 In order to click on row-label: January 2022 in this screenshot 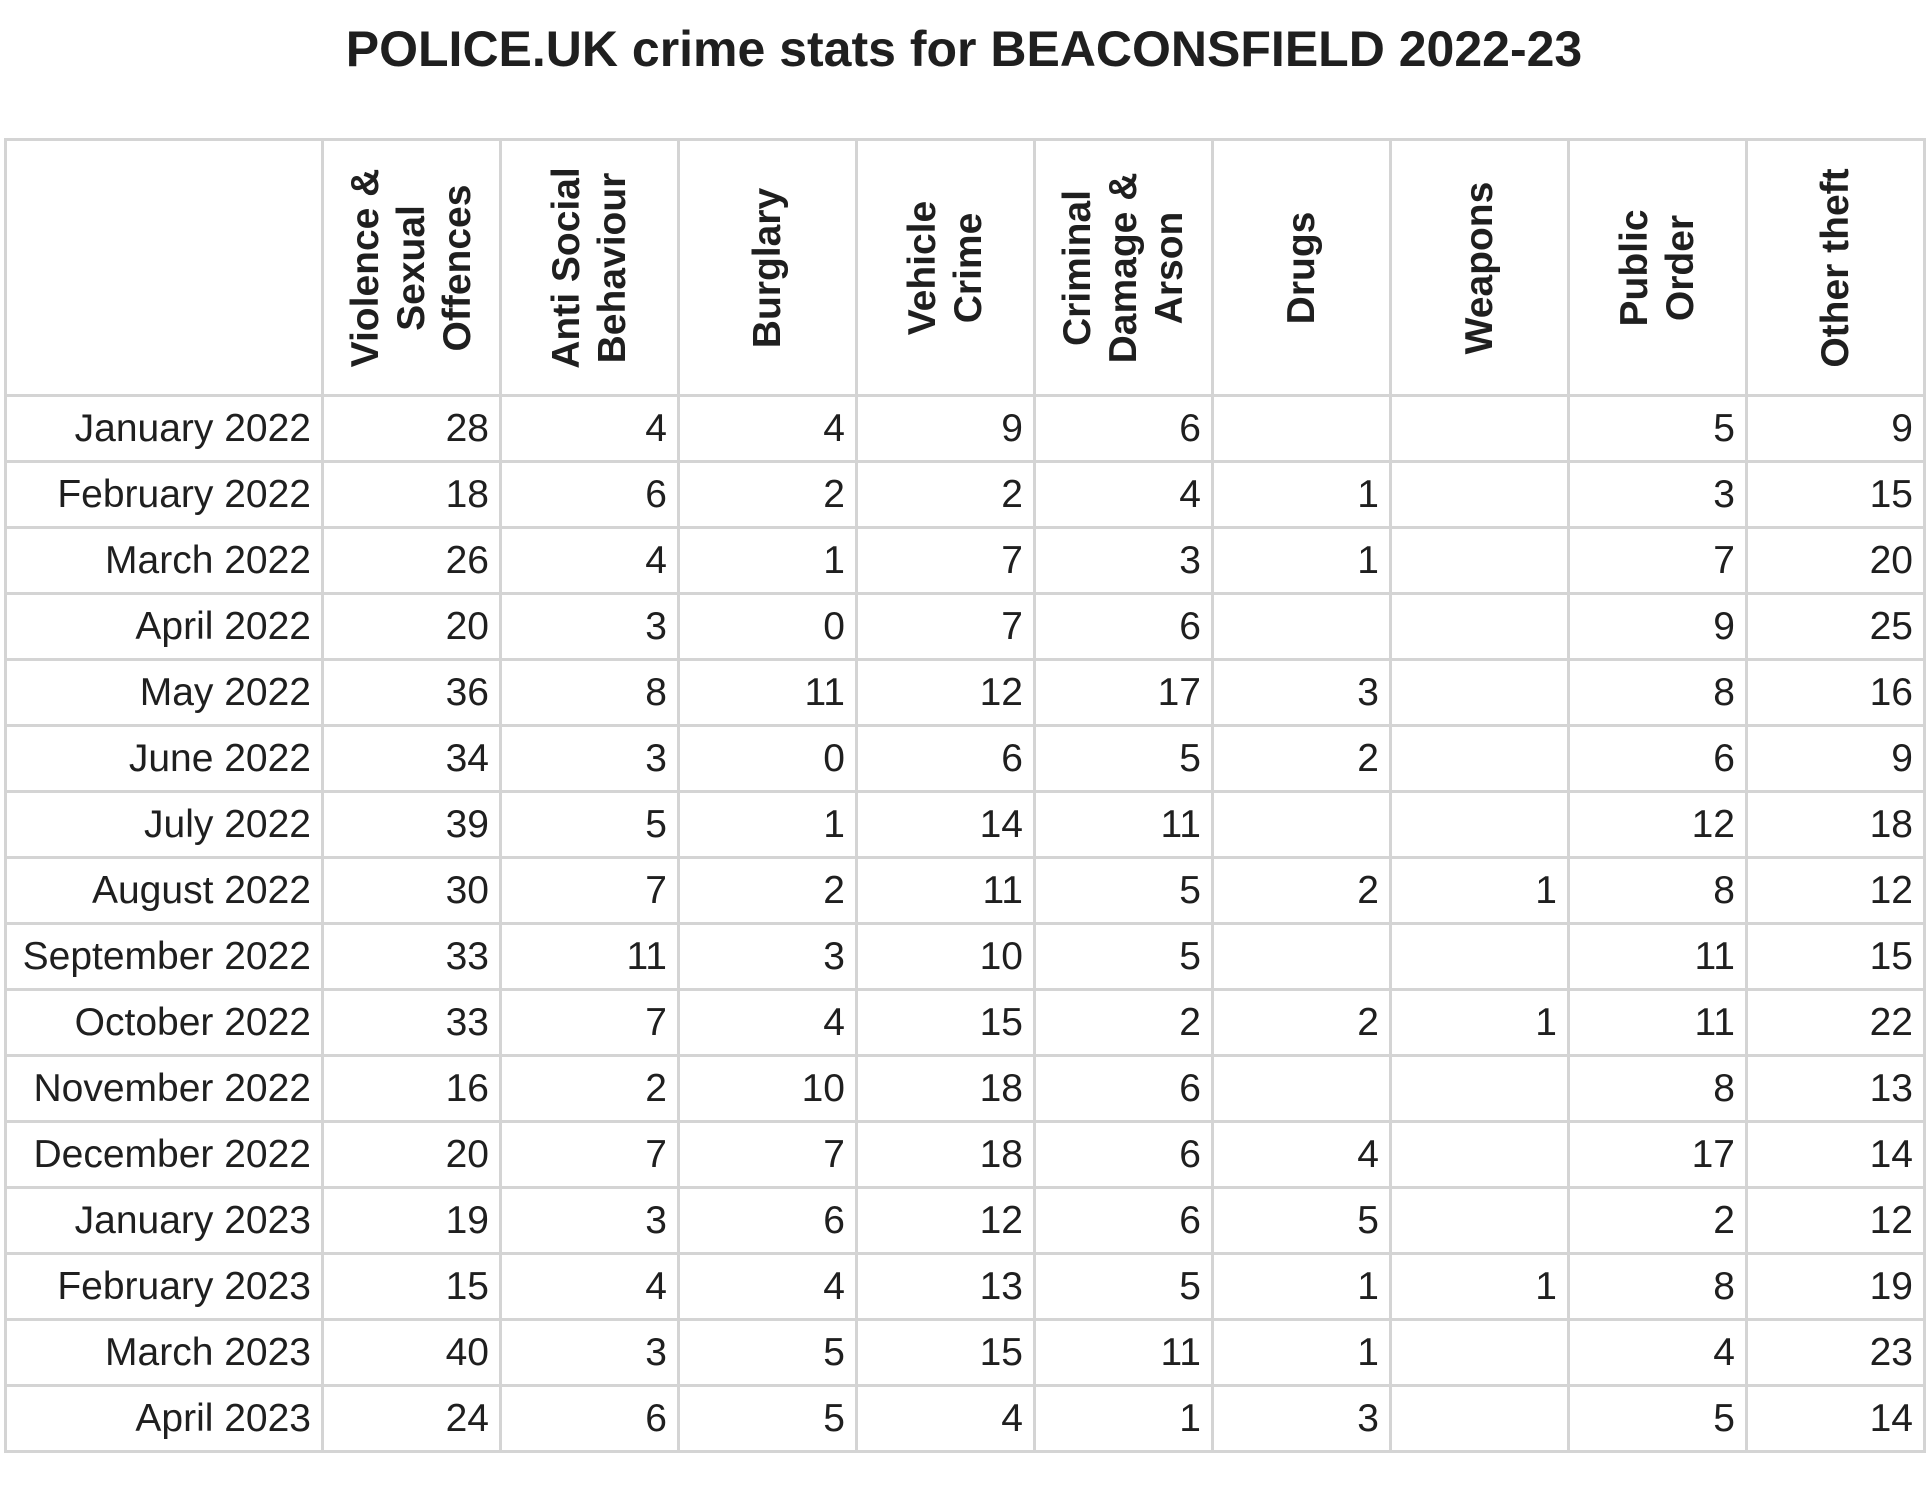, I will do `click(164, 428)`.